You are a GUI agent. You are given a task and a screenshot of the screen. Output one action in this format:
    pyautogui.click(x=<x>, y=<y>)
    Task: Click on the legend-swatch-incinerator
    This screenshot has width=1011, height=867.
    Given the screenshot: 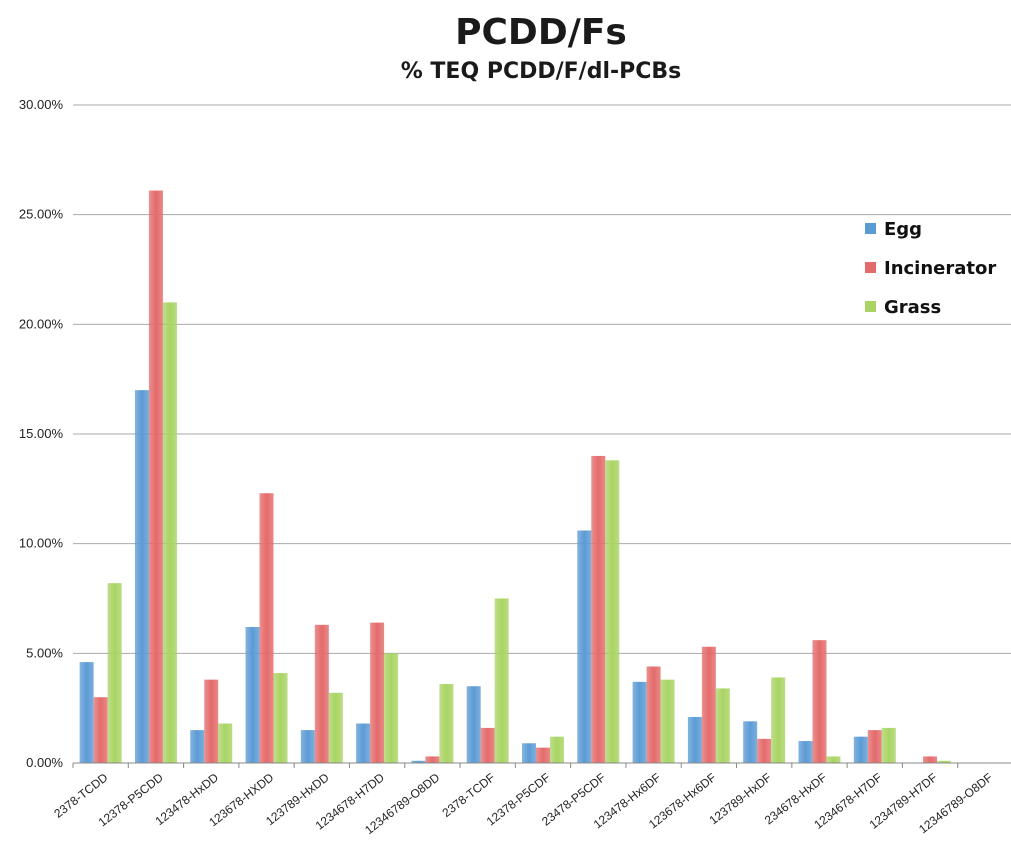 What is the action you would take?
    pyautogui.click(x=870, y=267)
    